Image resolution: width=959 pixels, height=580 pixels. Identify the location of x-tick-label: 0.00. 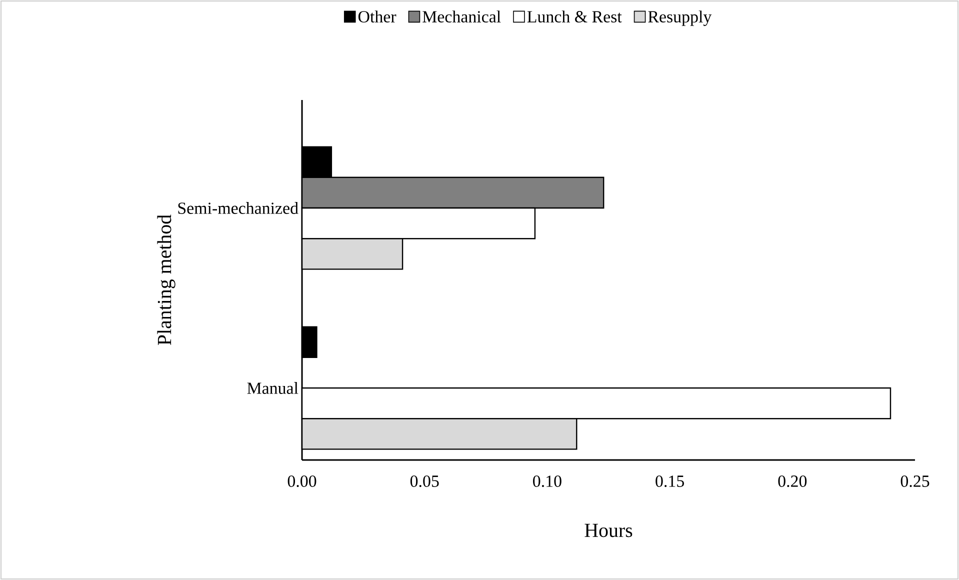
(302, 482).